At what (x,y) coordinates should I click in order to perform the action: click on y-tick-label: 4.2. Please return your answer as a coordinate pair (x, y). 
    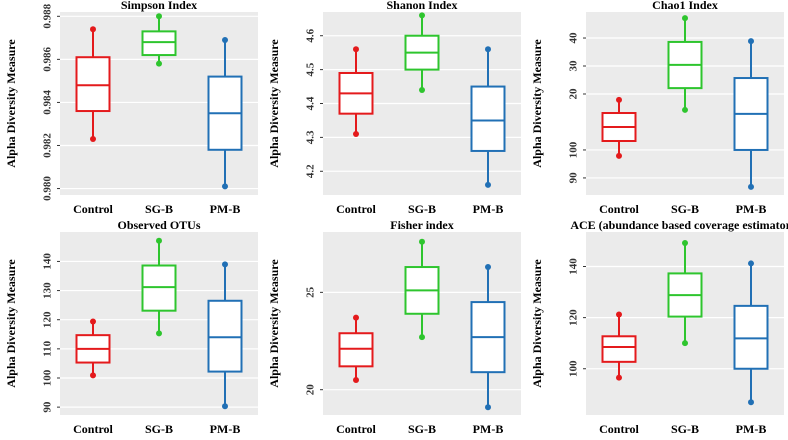
    Looking at the image, I should click on (311, 171).